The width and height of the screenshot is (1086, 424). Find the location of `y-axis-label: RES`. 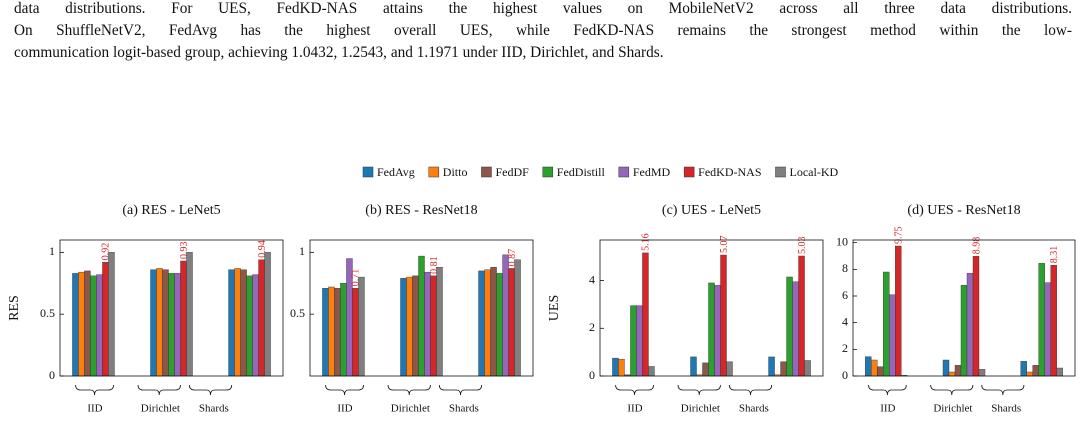

y-axis-label: RES is located at coordinates (14, 308).